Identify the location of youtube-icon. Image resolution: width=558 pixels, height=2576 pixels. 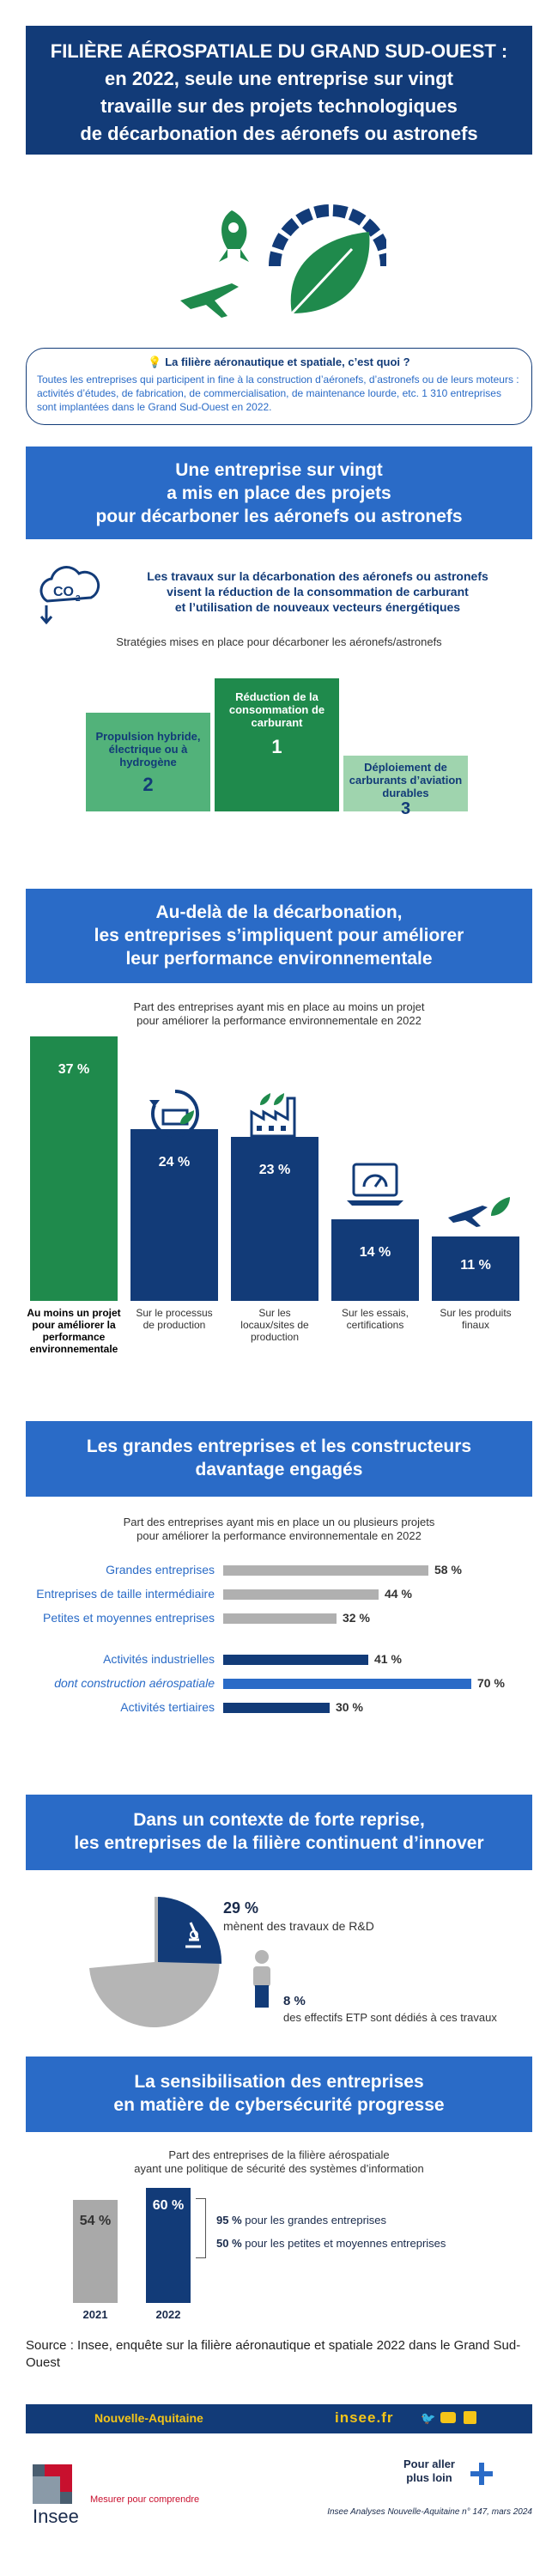
(448, 2418).